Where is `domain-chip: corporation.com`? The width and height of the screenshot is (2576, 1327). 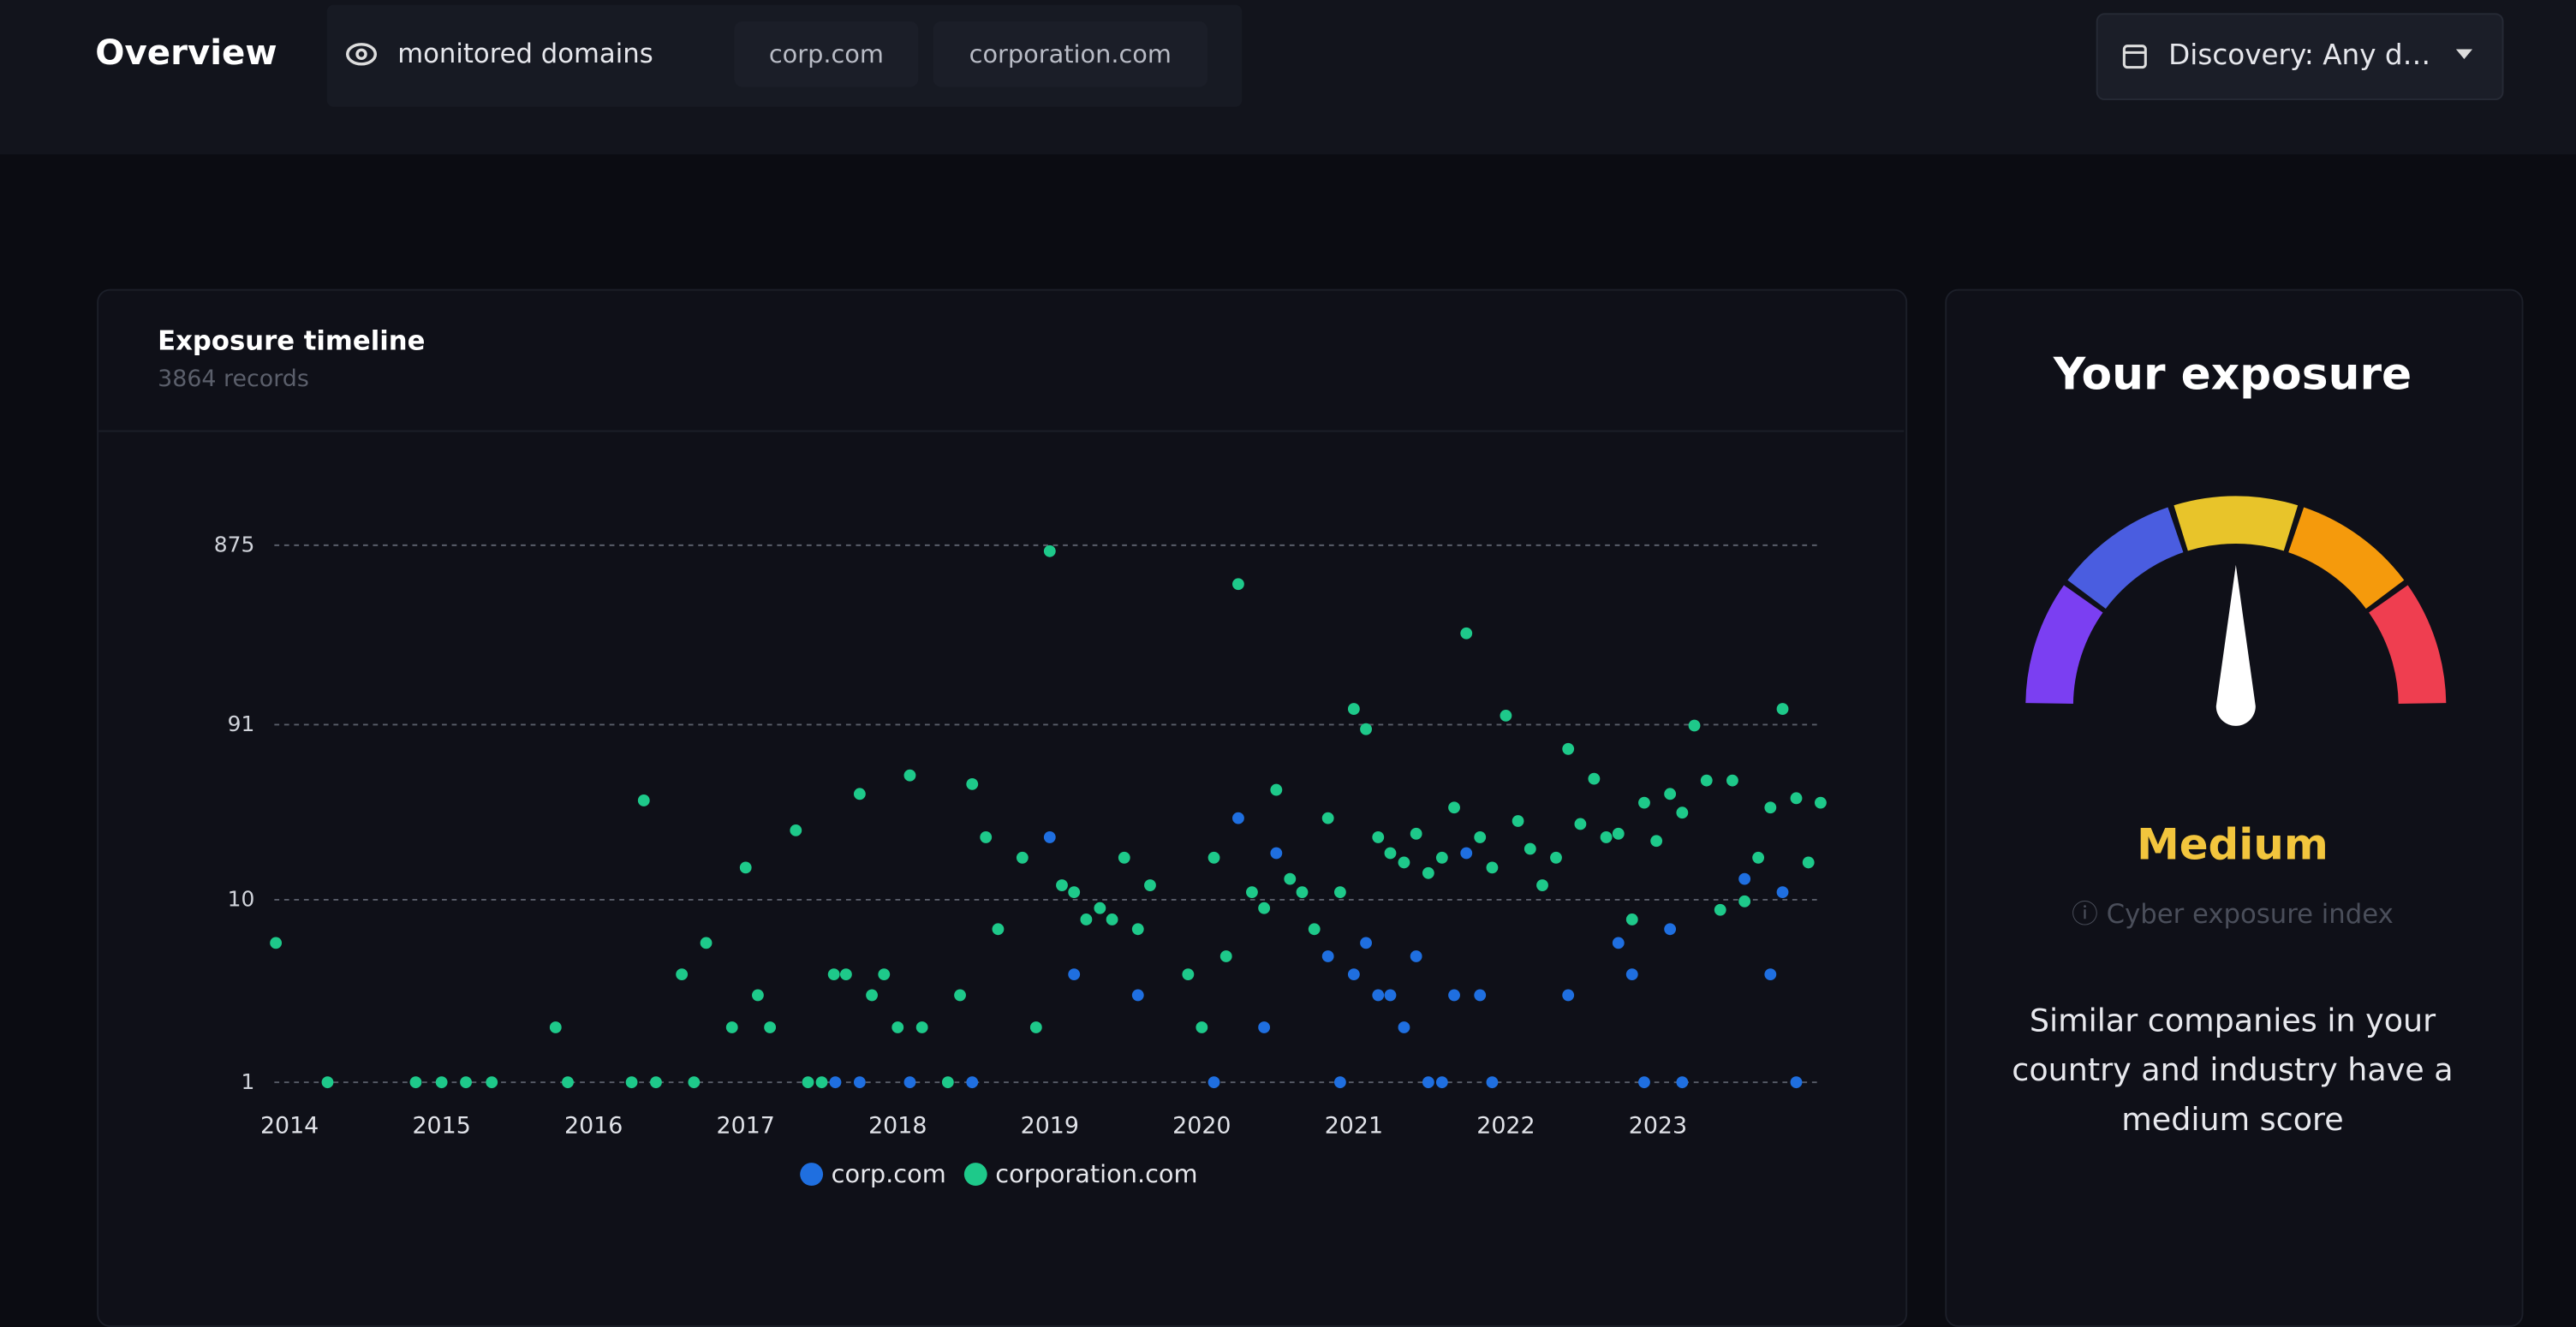 domain-chip: corporation.com is located at coordinates (1070, 54).